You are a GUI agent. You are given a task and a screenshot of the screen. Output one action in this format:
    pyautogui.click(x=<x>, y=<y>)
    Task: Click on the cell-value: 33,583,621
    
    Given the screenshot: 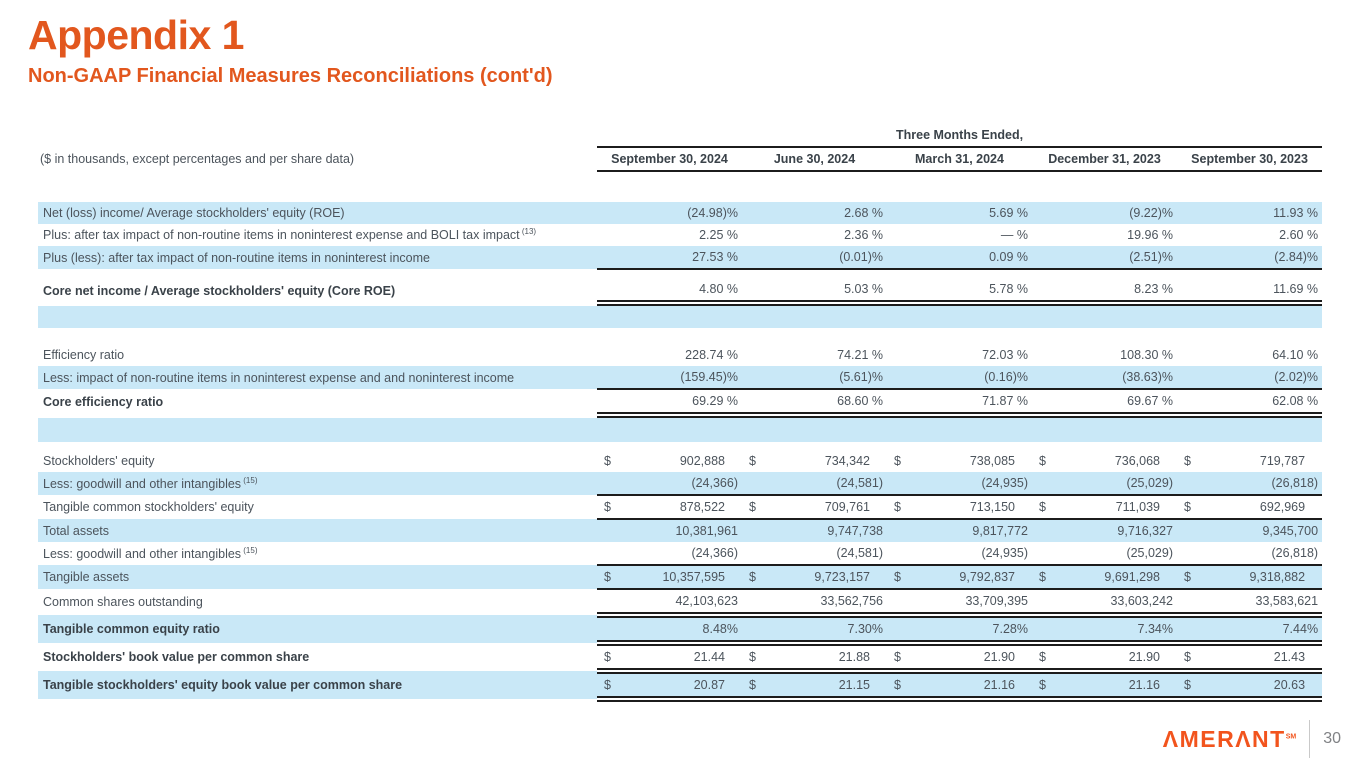 What is the action you would take?
    pyautogui.click(x=1263, y=604)
    